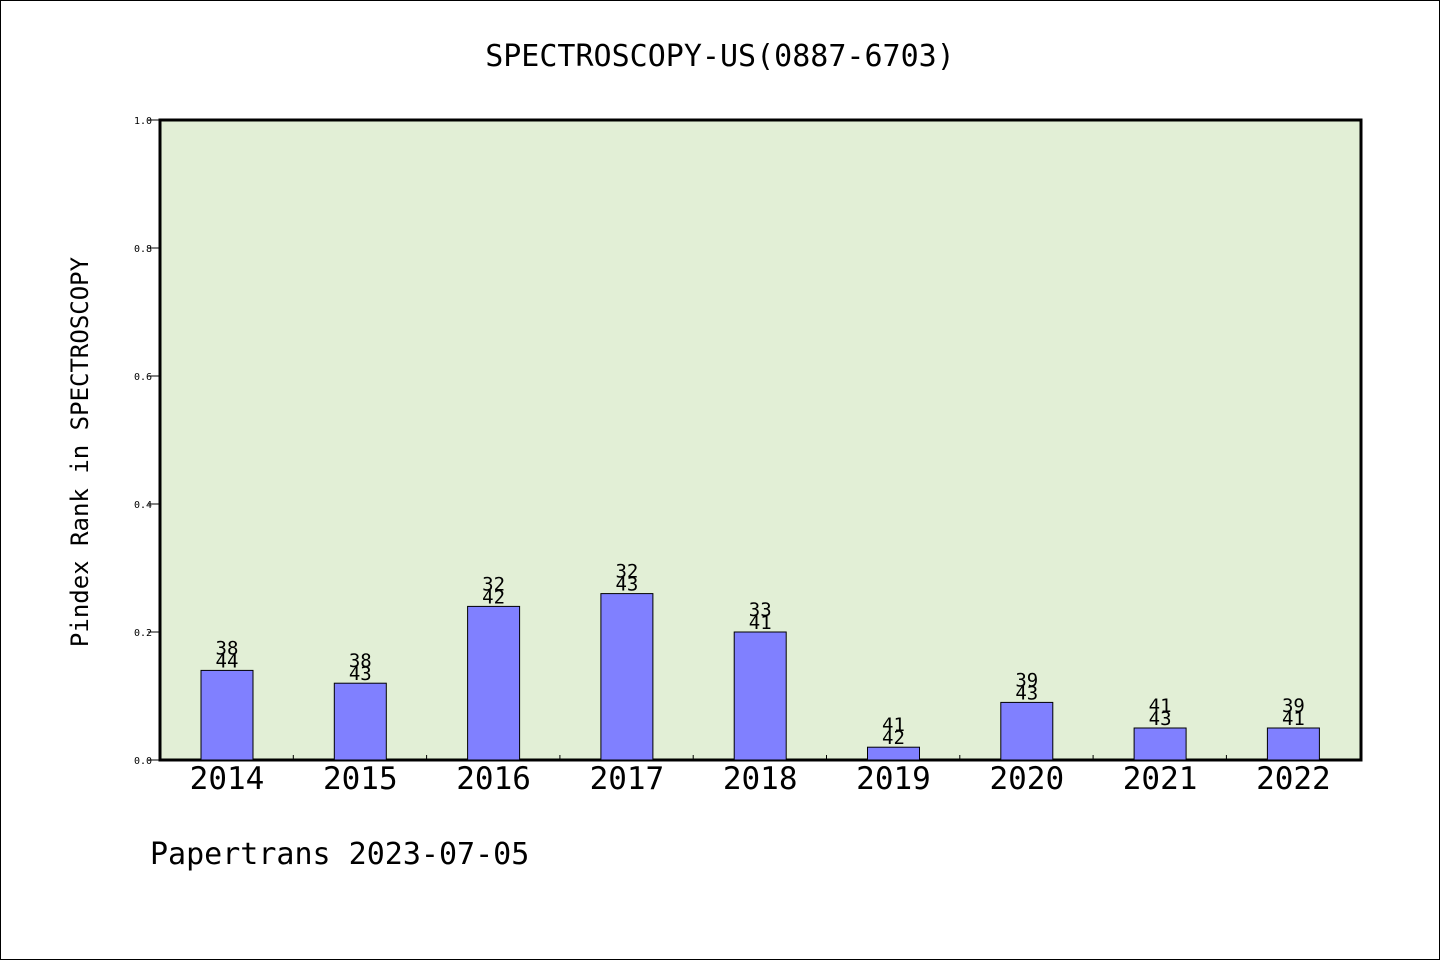 The image size is (1440, 960). I want to click on chart-title: SPECTROSCOPY-US(0887-6703), so click(720, 56).